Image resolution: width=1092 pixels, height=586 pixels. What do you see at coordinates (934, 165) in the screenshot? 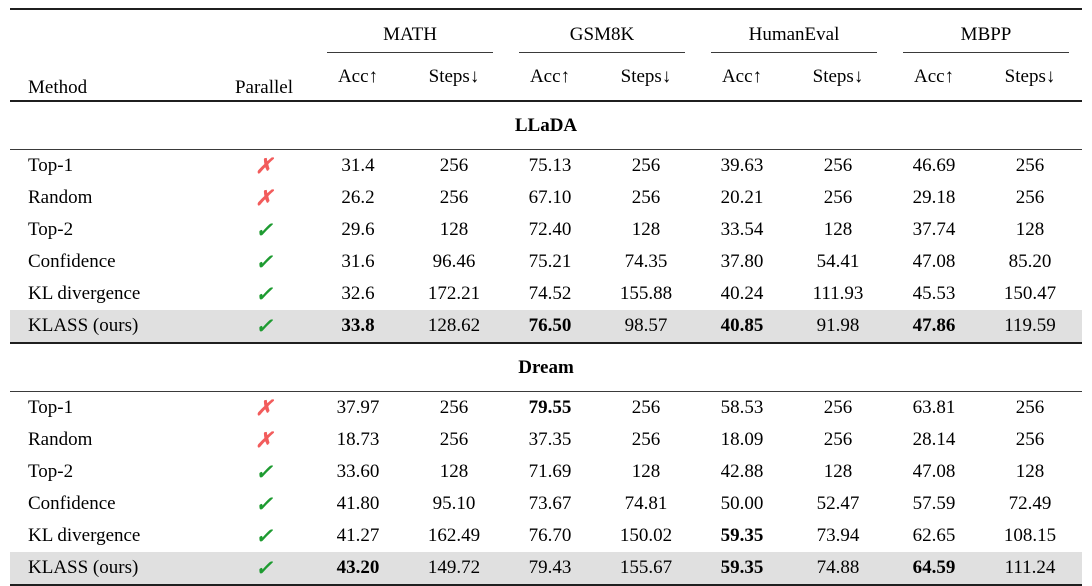
I see `value-cell: 46.69` at bounding box center [934, 165].